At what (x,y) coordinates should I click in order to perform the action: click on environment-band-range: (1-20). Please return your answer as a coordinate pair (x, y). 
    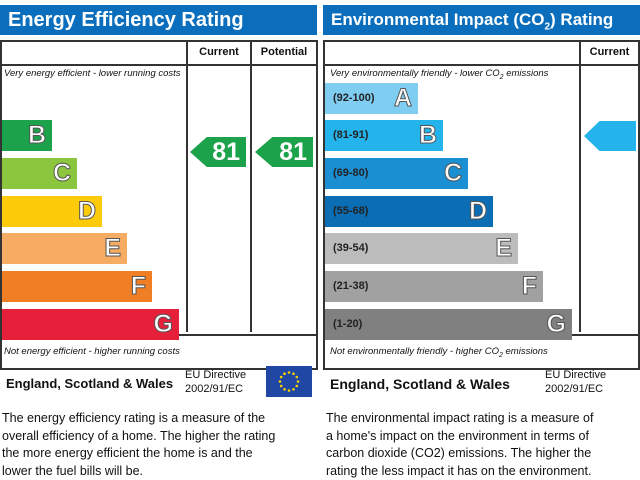
    Looking at the image, I should click on (348, 324).